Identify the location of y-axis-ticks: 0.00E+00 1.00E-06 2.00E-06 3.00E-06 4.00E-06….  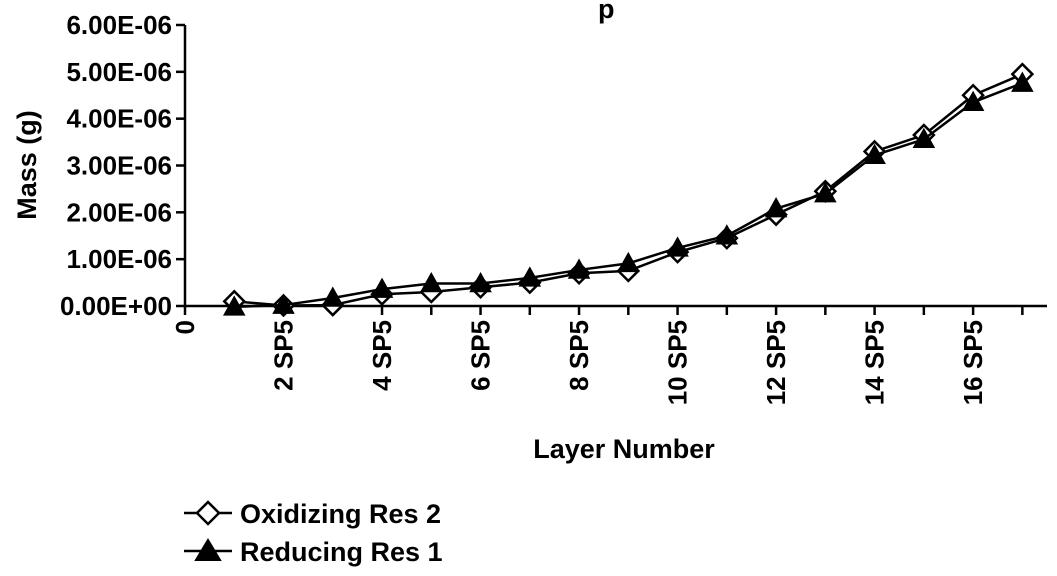
(122, 165).